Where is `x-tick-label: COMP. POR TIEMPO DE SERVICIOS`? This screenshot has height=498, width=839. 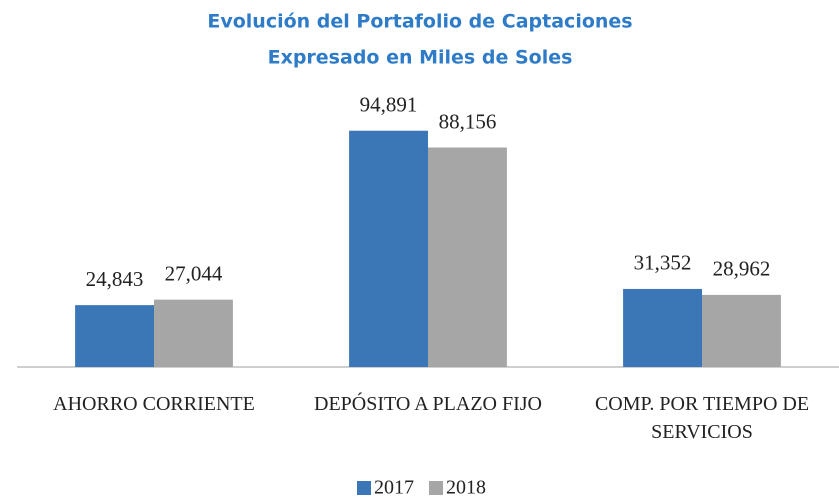
x-tick-label: COMP. POR TIEMPO DE SERVICIOS is located at coordinates (702, 418).